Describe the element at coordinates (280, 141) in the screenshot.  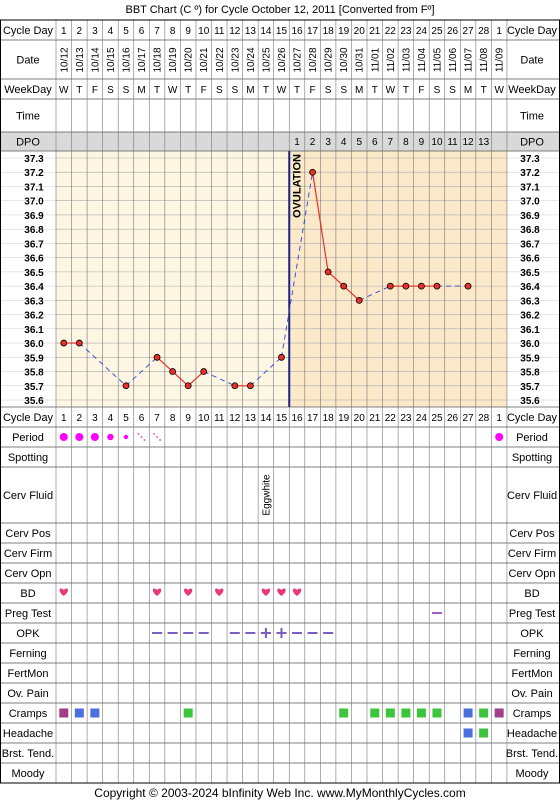
I see `dpo-row-bg` at that location.